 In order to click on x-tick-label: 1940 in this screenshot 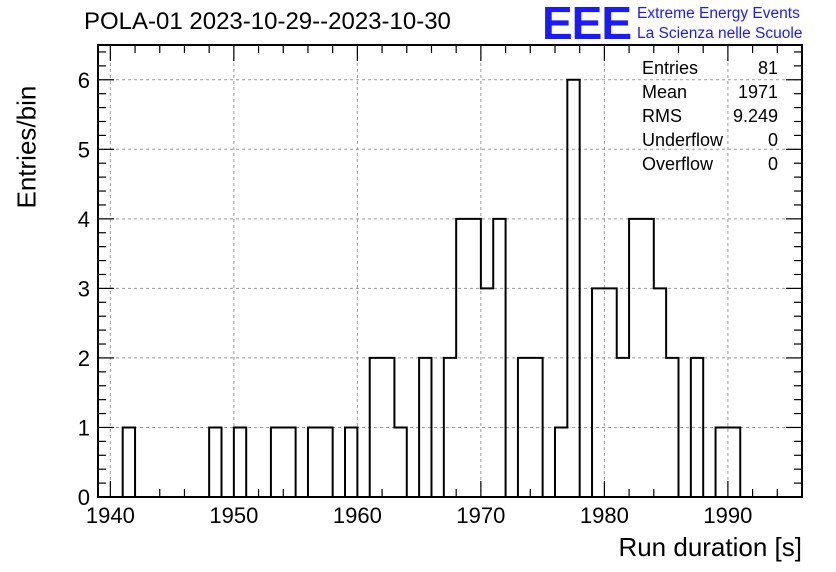, I will do `click(110, 515)`.